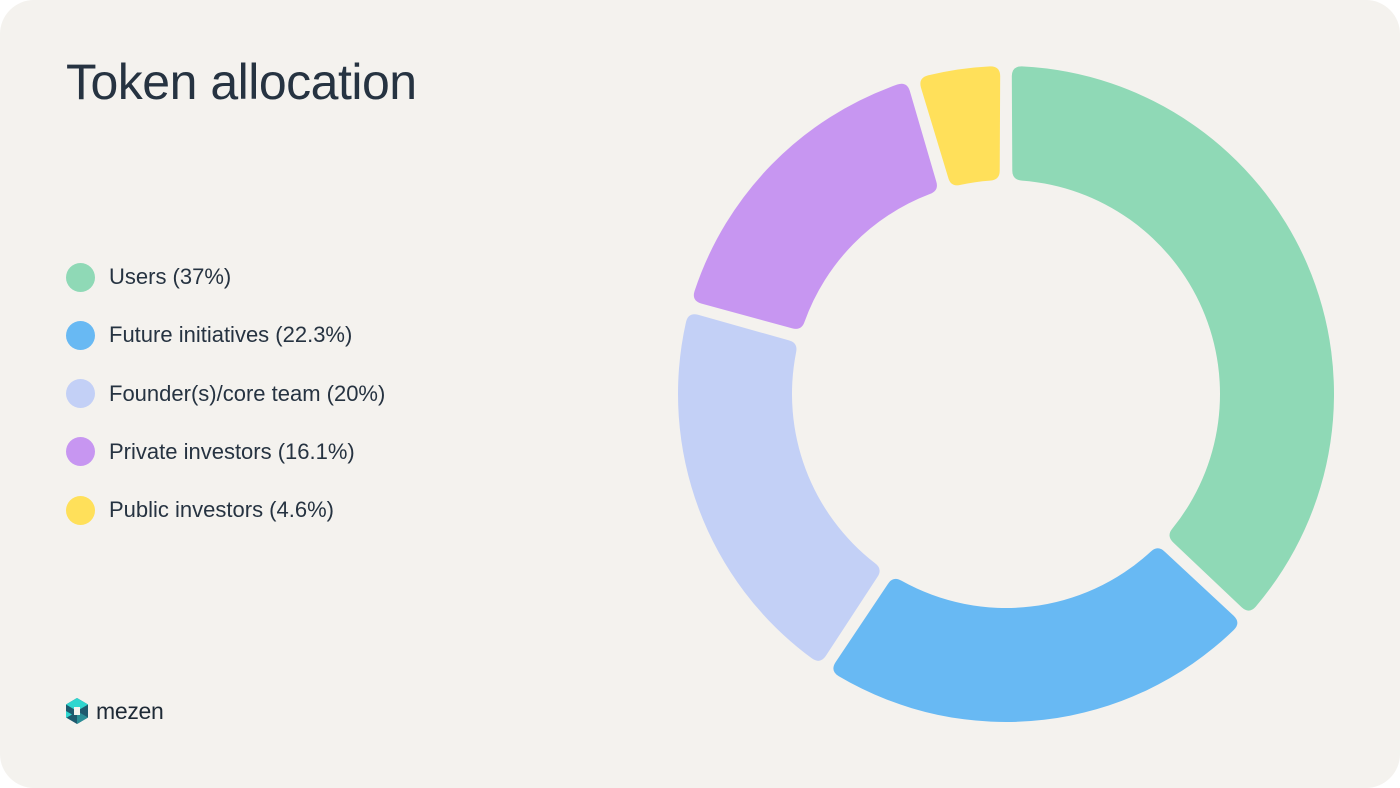 The width and height of the screenshot is (1400, 788). I want to click on legend-item: Founder(s)/core team (20%), so click(225, 394).